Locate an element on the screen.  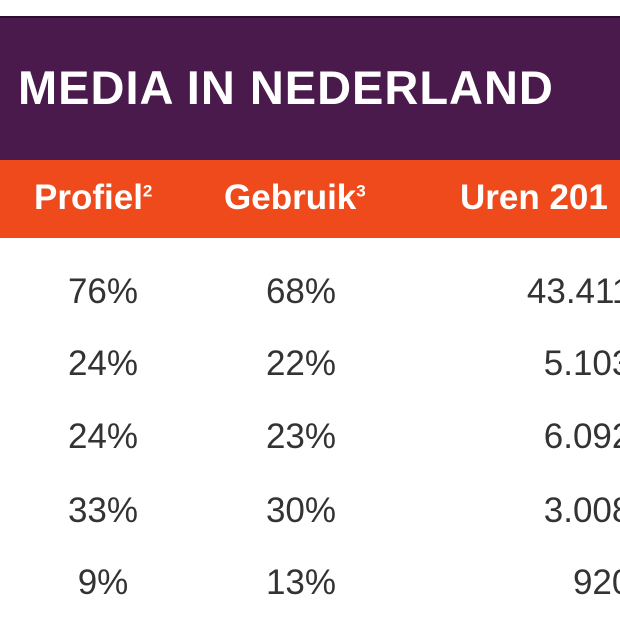
column-header-profiel: Profiel2 is located at coordinates (93, 198).